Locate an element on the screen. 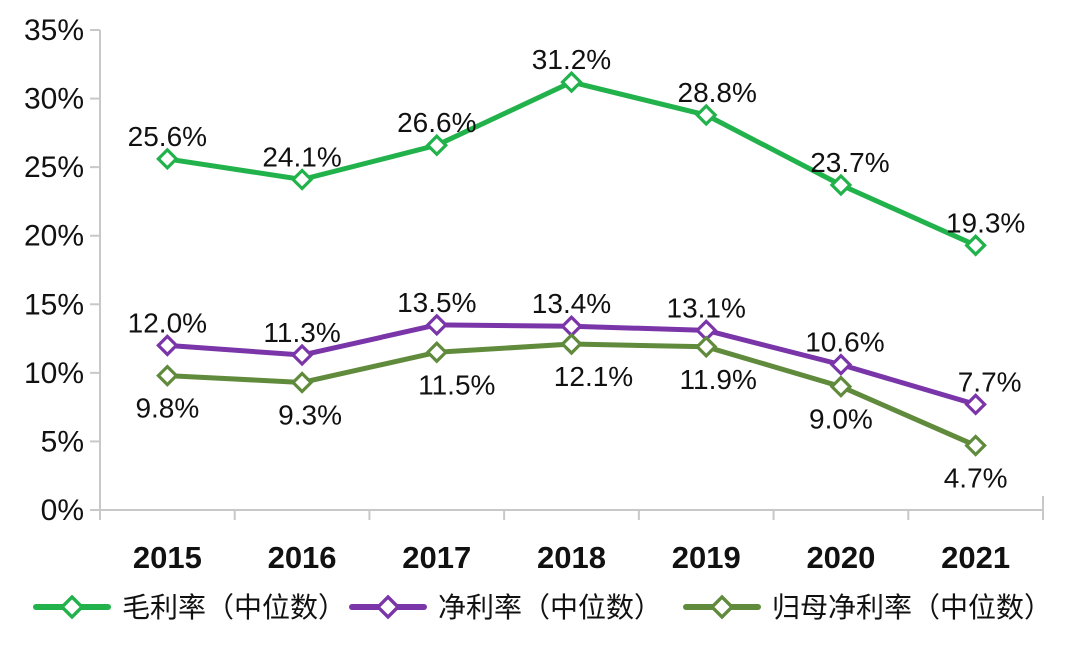 This screenshot has height=645, width=1080. legend-item-0: 毛利率（中位数） is located at coordinates (189, 607).